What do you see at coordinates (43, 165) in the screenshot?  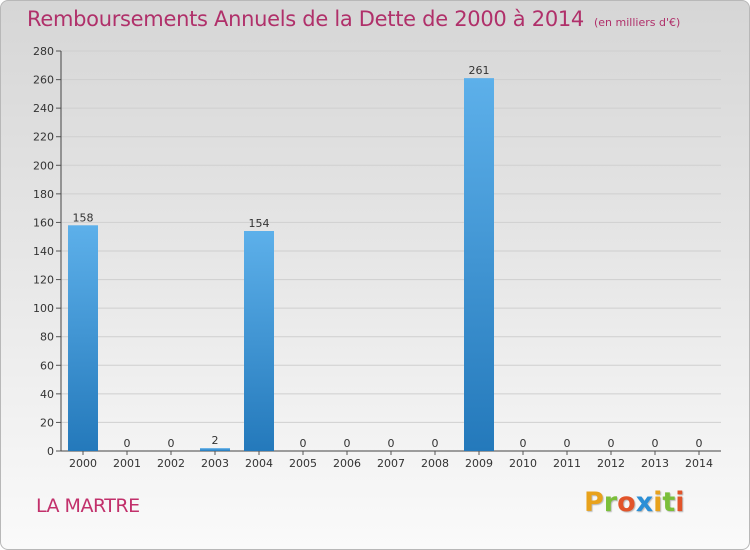 I see `y-tick-label: 200` at bounding box center [43, 165].